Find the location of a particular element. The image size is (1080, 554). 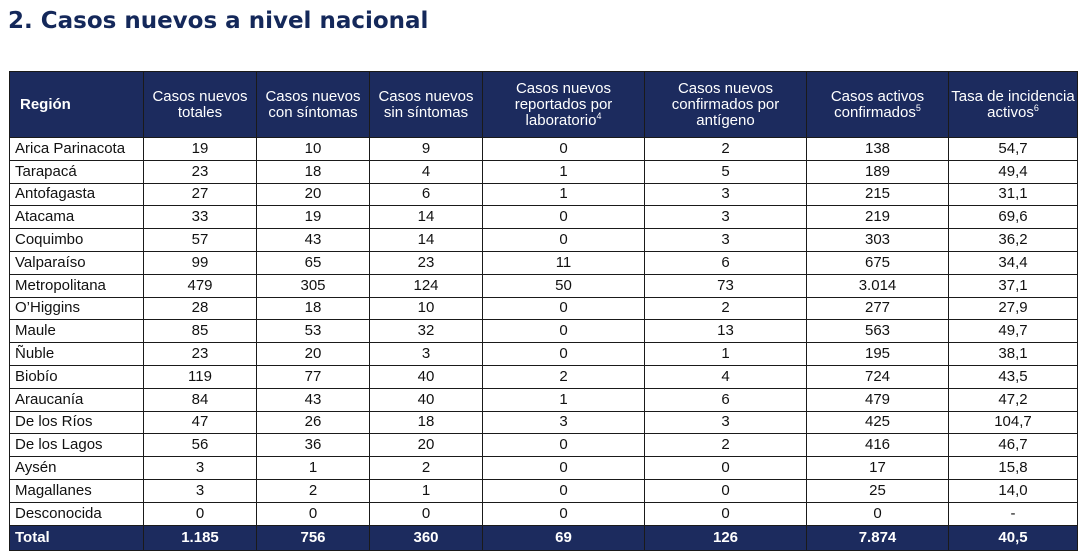

header-text: activos is located at coordinates (1010, 112).